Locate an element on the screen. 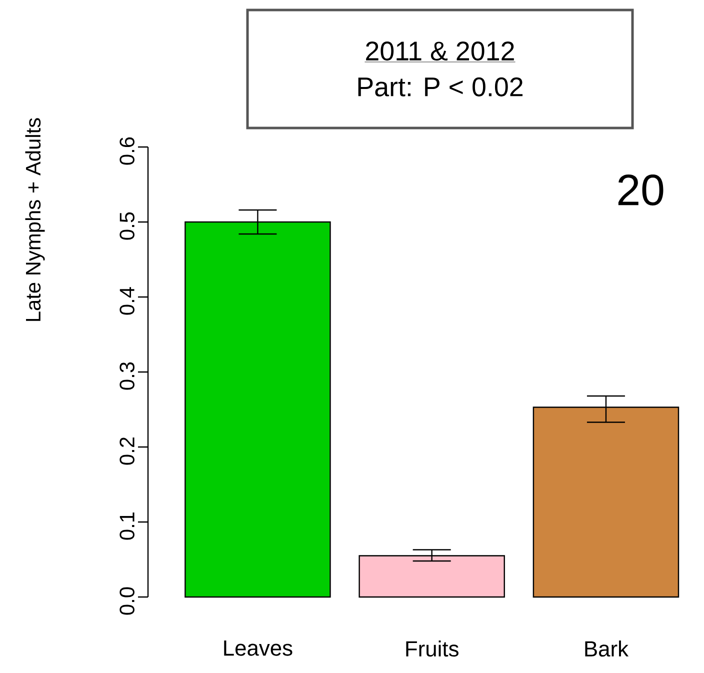 The image size is (704, 673). y-tick-label: 0.2 is located at coordinates (127, 451).